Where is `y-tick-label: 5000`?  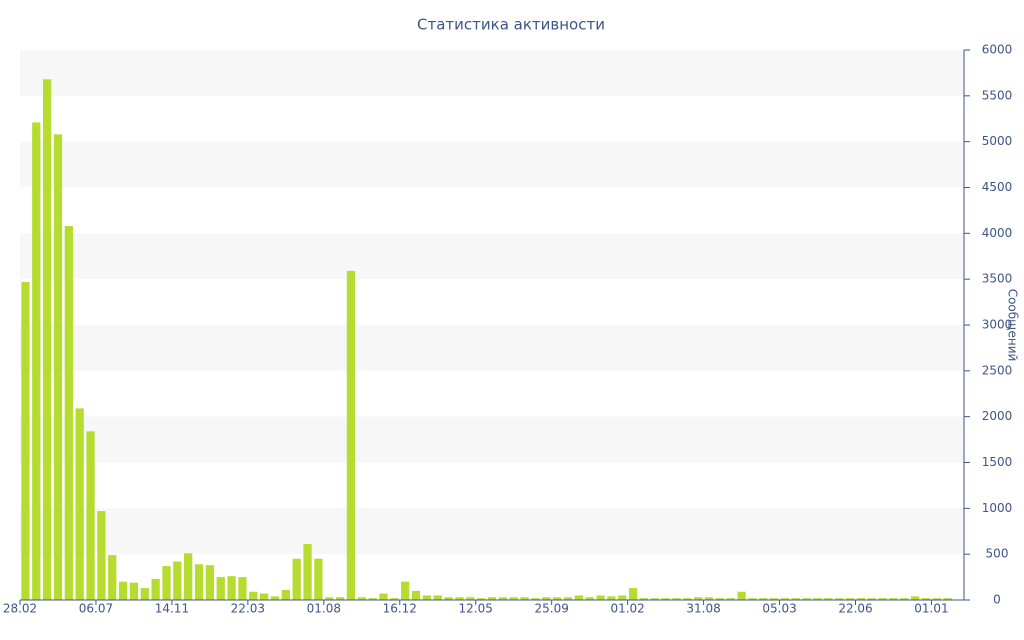
y-tick-label: 5000 is located at coordinates (997, 141).